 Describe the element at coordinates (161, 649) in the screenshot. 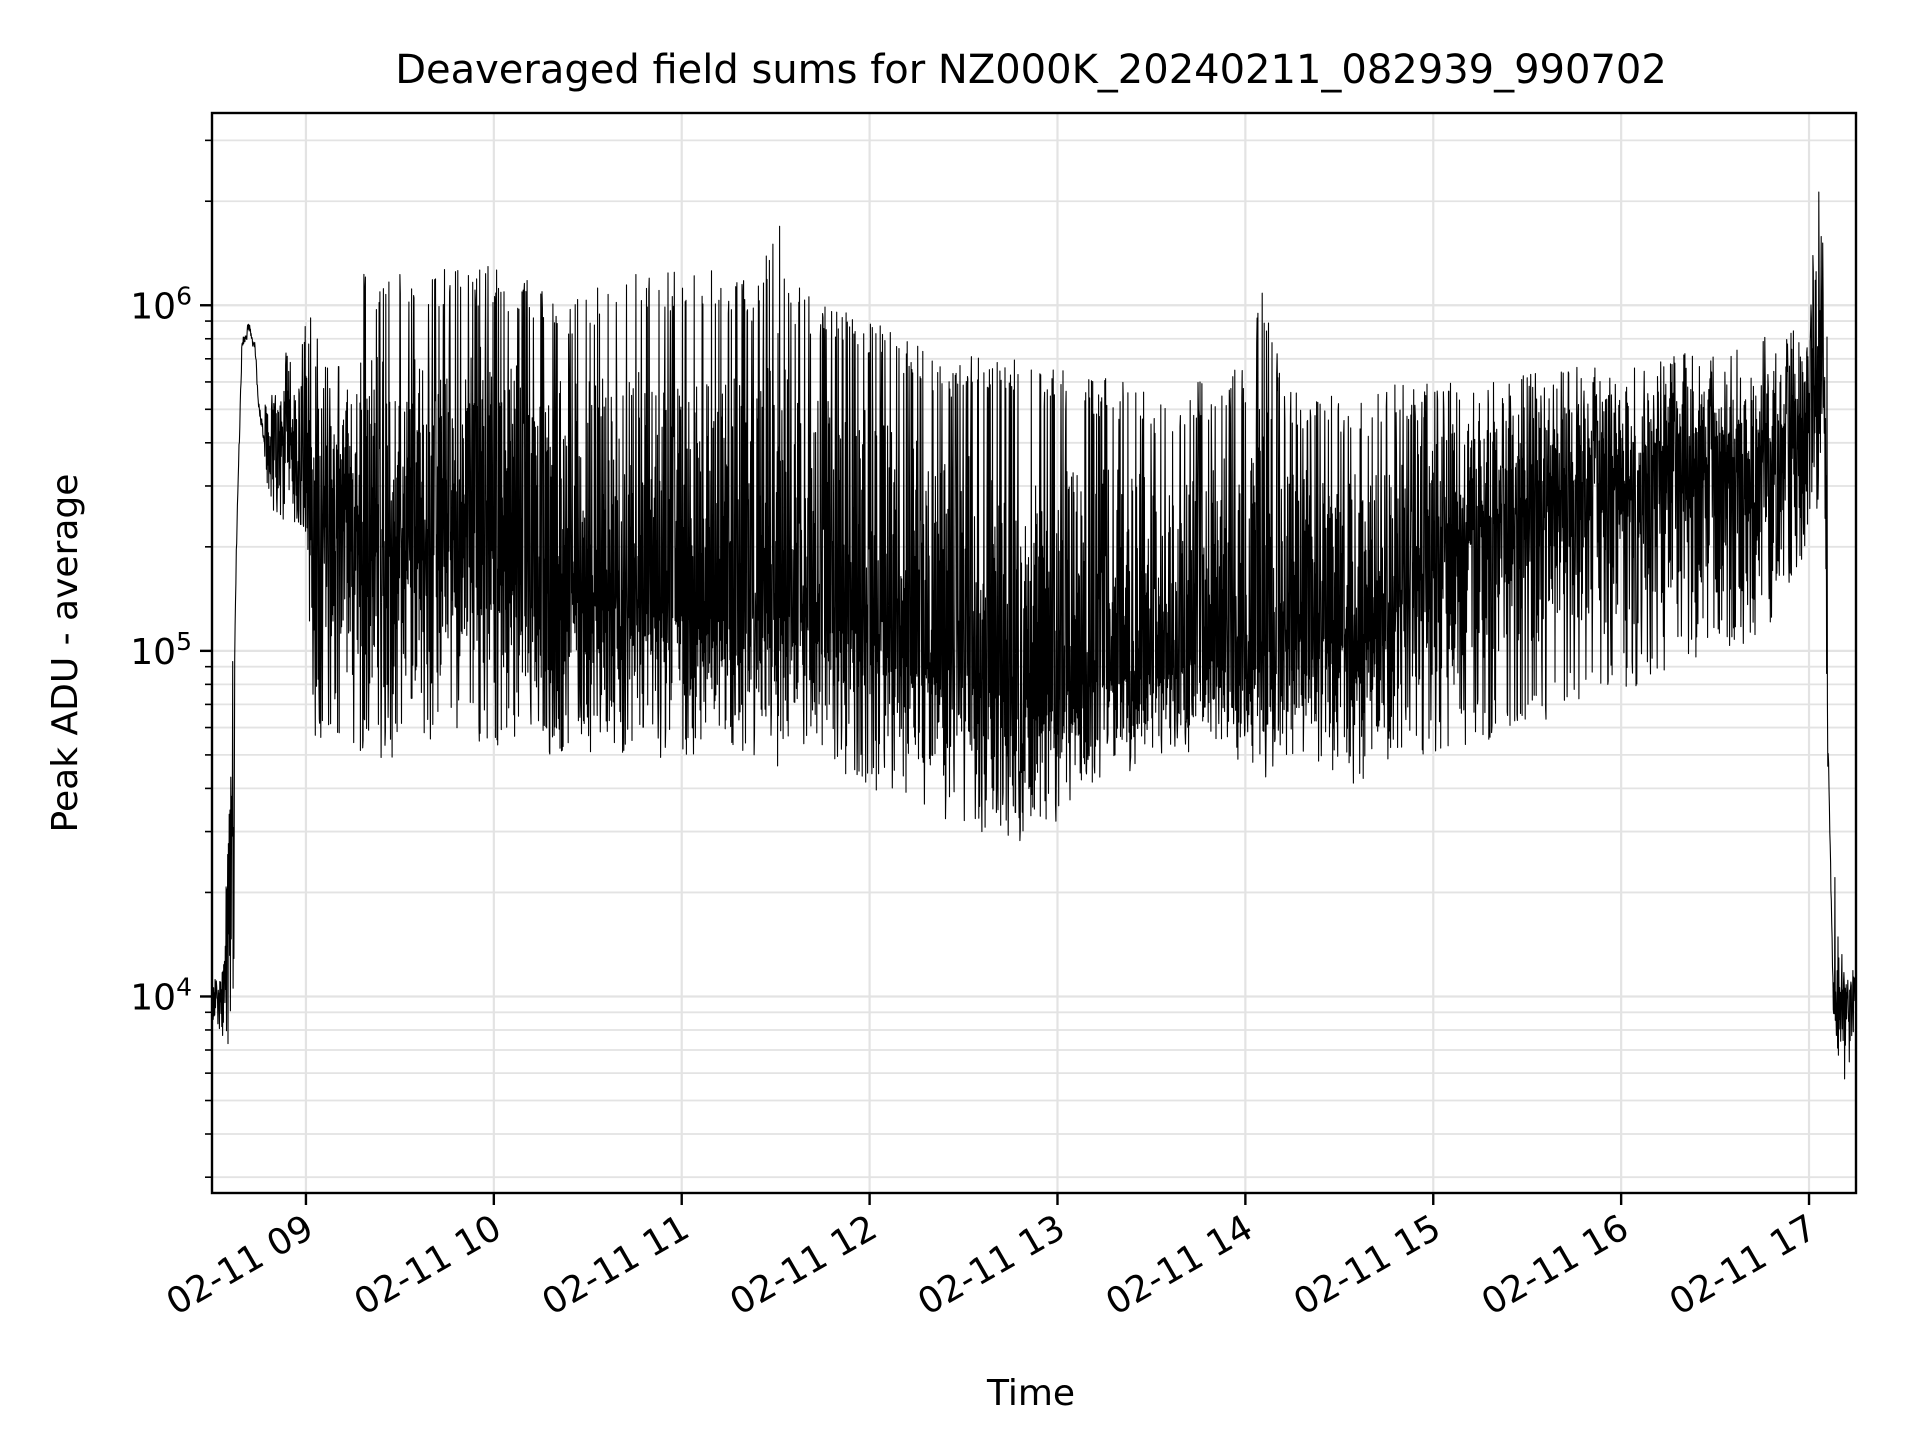

I see `y-tick-label: 10⁵` at that location.